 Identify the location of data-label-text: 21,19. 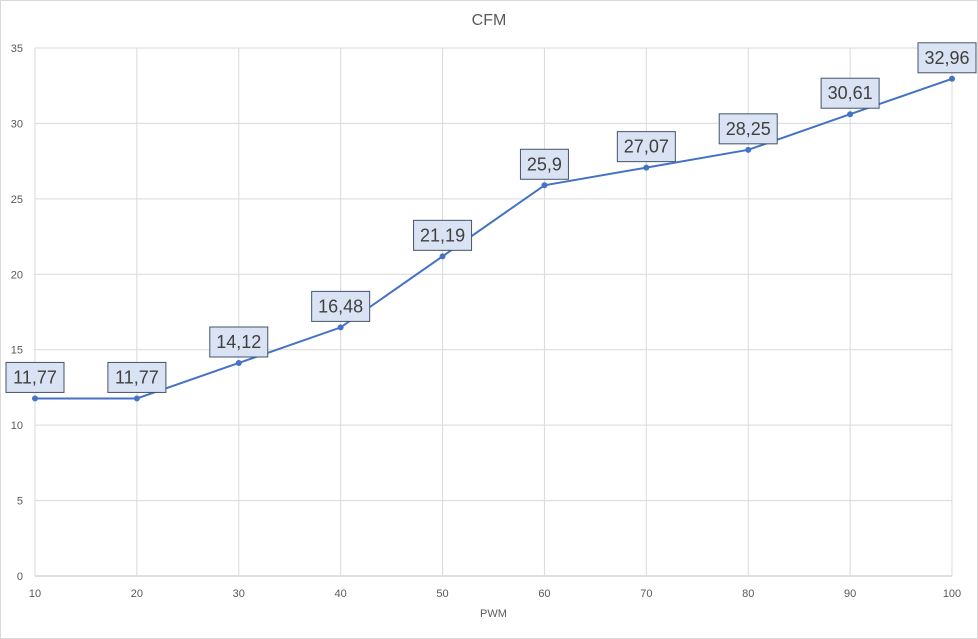
(442, 235).